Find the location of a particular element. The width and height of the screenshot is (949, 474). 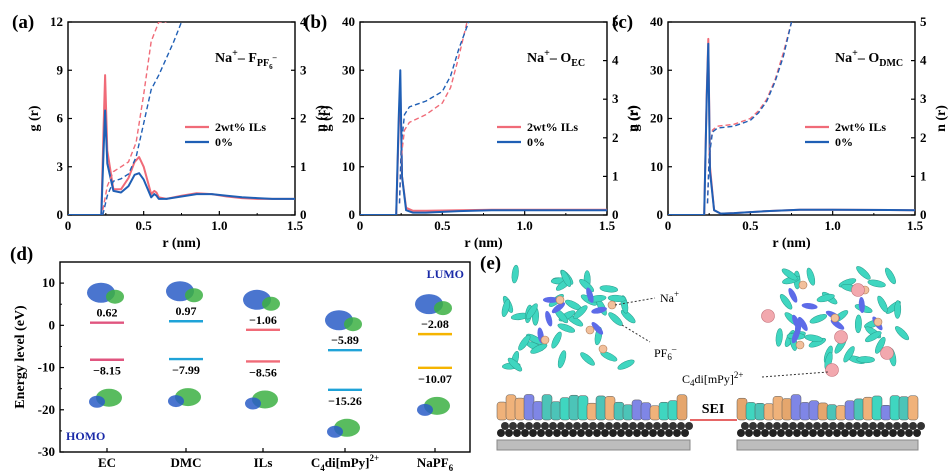

orbital-lobe-lumo is located at coordinates (194, 295).